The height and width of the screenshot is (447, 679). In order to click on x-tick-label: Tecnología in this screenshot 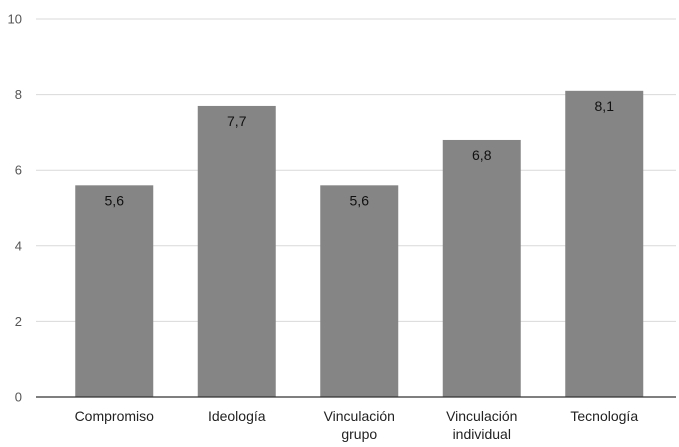, I will do `click(604, 416)`.